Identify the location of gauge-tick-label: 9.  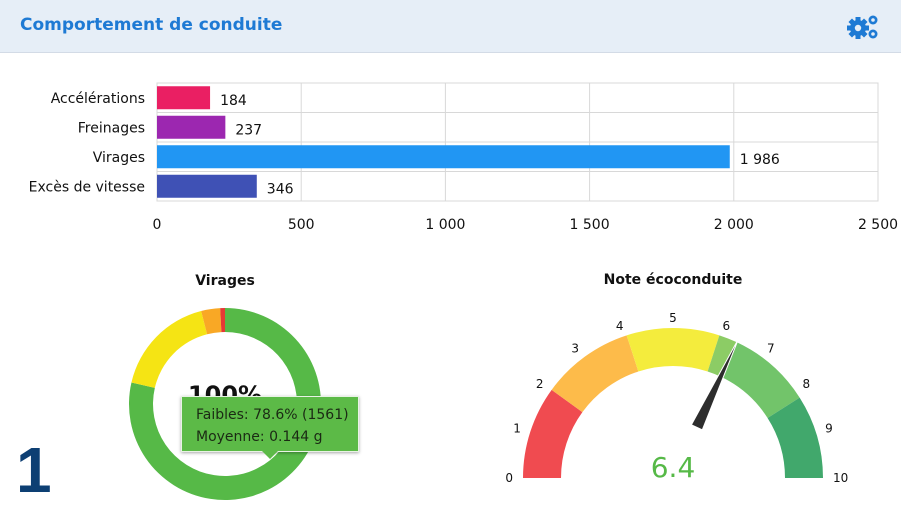
(829, 429).